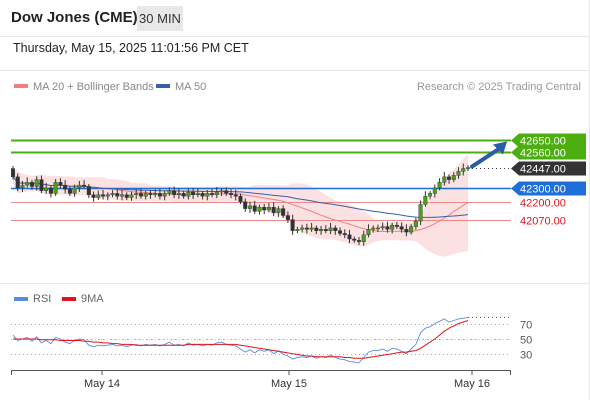 The image size is (590, 400). I want to click on timeframe-badge: 30 MIN, so click(160, 18).